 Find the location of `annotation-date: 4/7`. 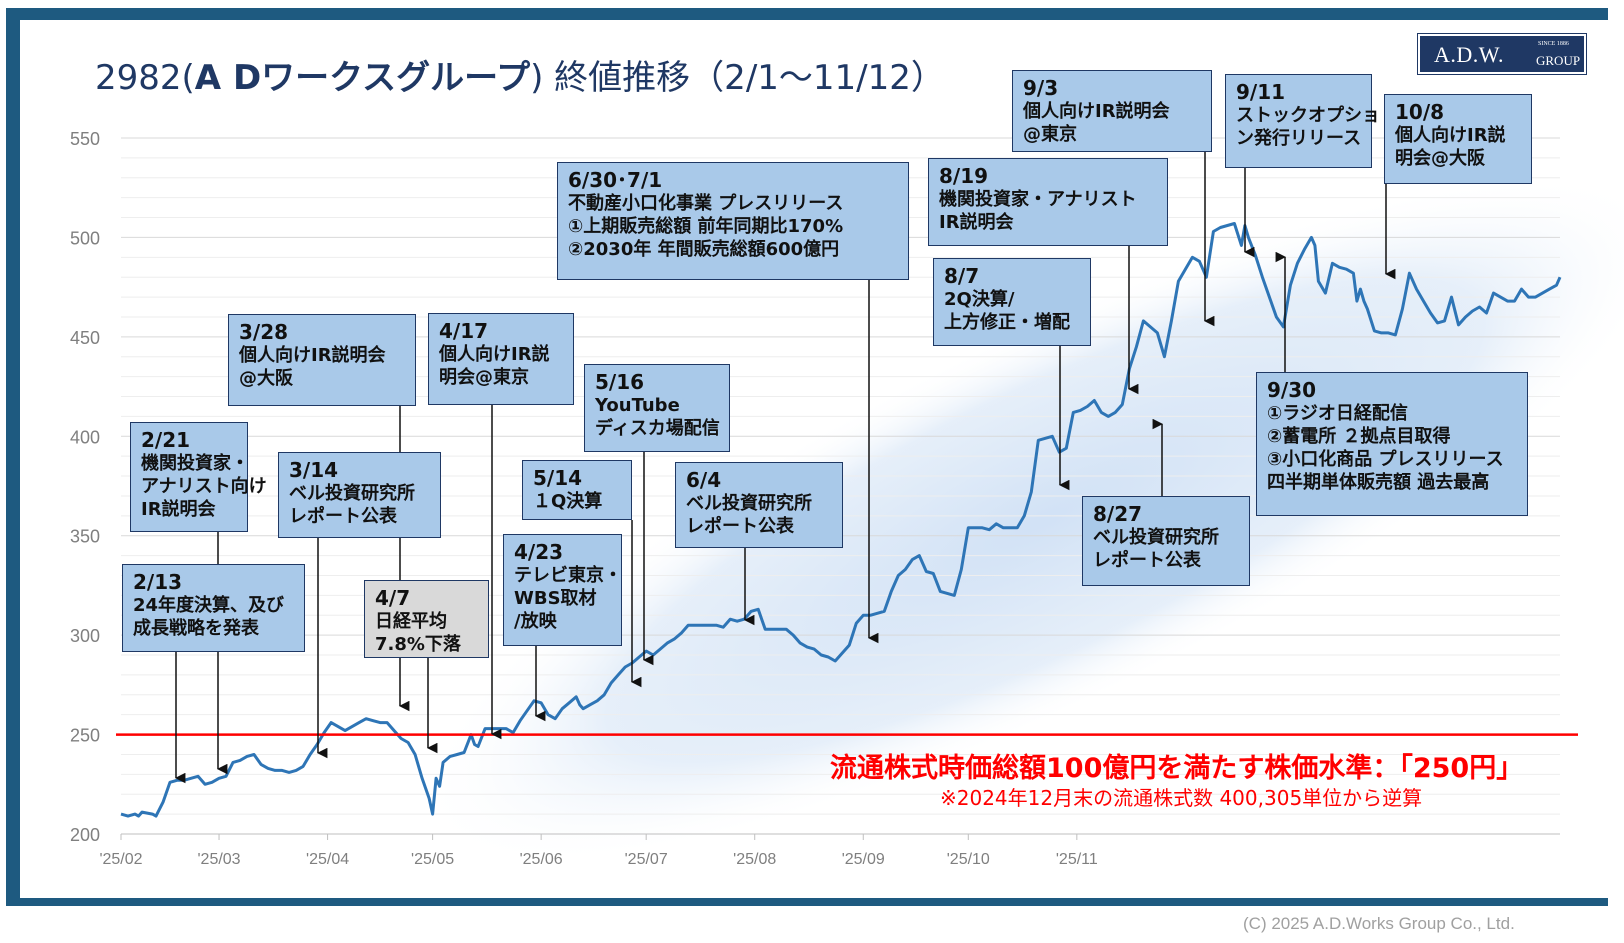

annotation-date: 4/7 is located at coordinates (393, 598).